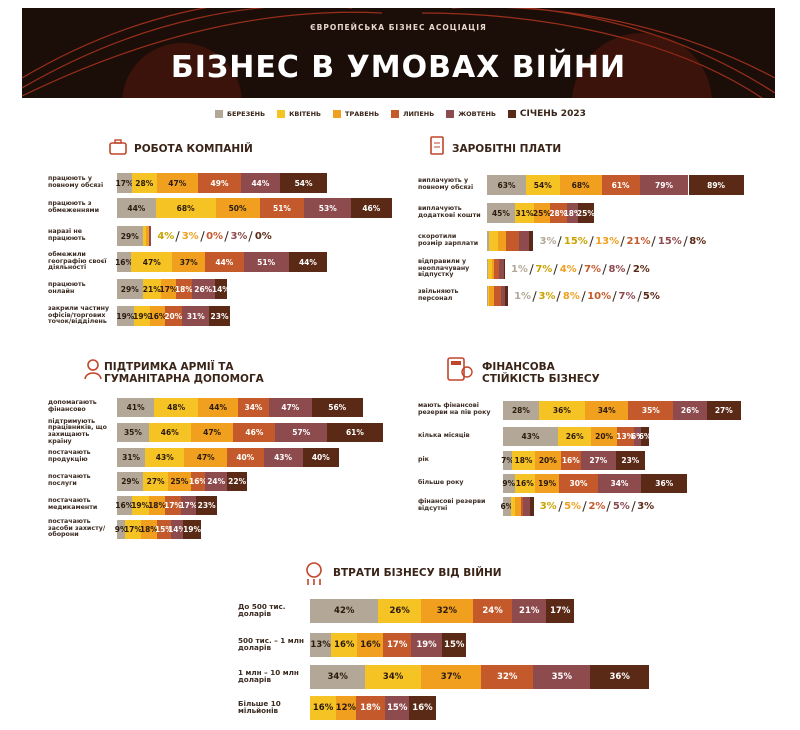  I want to click on category-label: працюють у повному обсязі, so click(76, 182).